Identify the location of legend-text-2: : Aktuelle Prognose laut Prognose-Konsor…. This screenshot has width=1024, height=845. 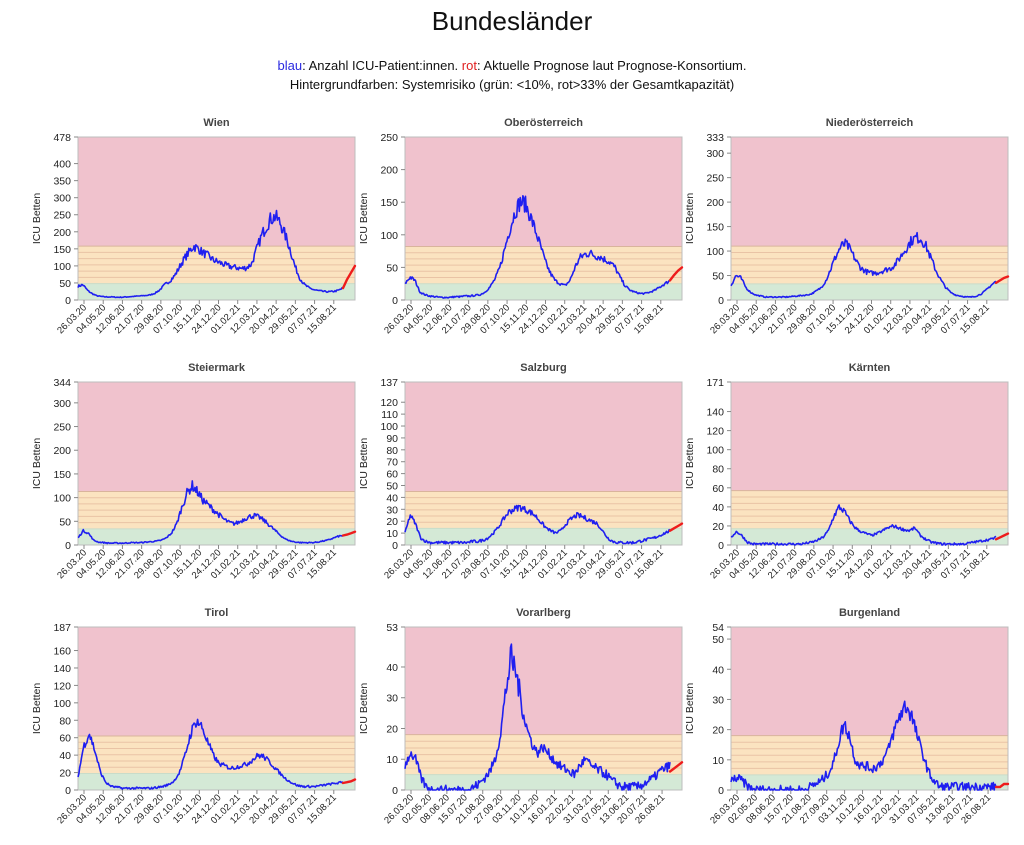
(611, 65).